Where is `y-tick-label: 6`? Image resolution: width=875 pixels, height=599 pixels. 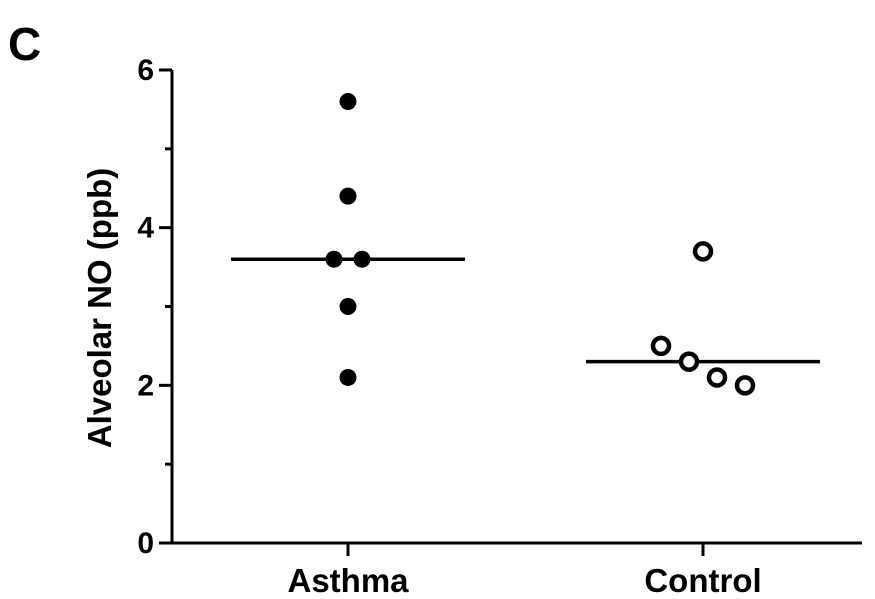 y-tick-label: 6 is located at coordinates (145, 70).